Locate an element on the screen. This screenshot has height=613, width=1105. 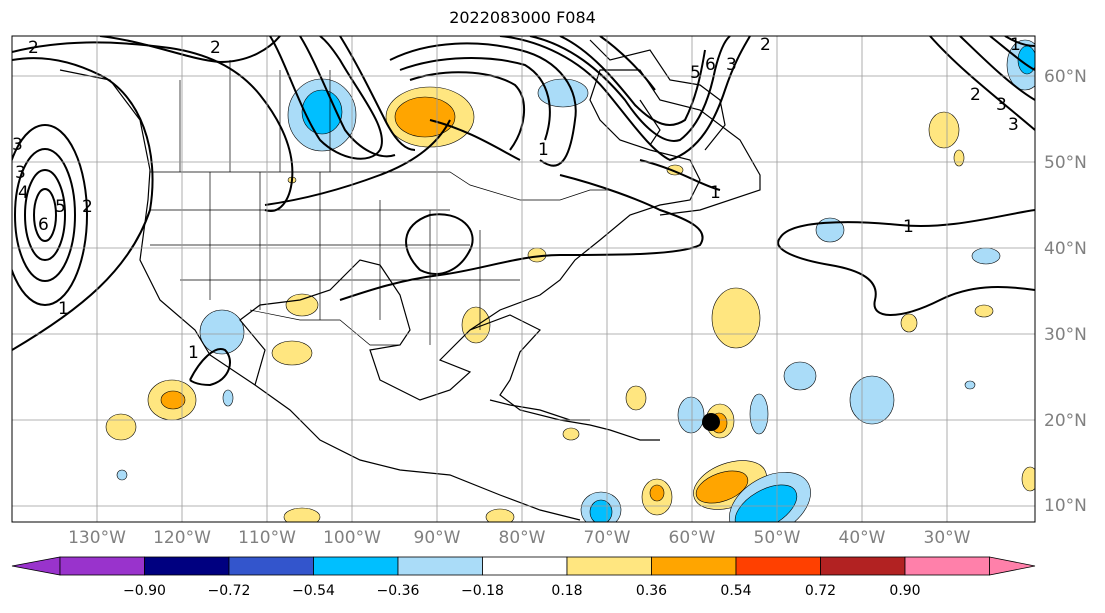
colorbar-tick-label: 0.90 is located at coordinates (905, 591).